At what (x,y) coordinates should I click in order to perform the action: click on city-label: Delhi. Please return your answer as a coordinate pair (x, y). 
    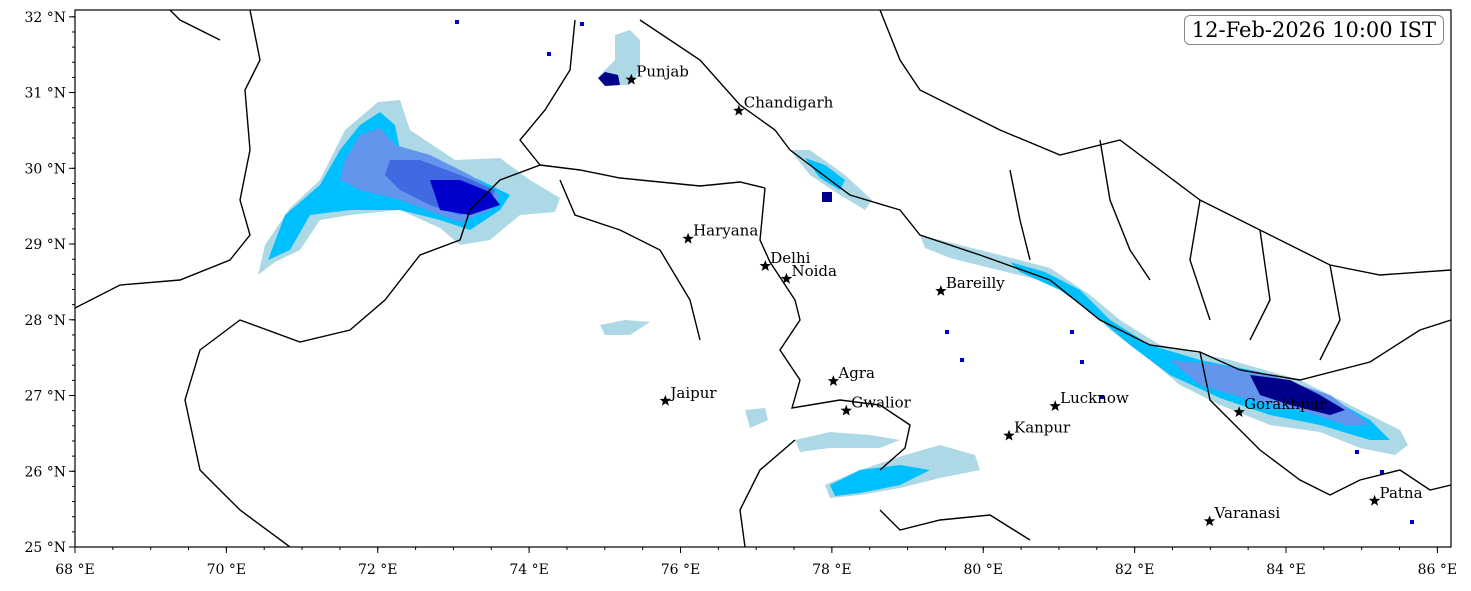
    Looking at the image, I should click on (790, 258).